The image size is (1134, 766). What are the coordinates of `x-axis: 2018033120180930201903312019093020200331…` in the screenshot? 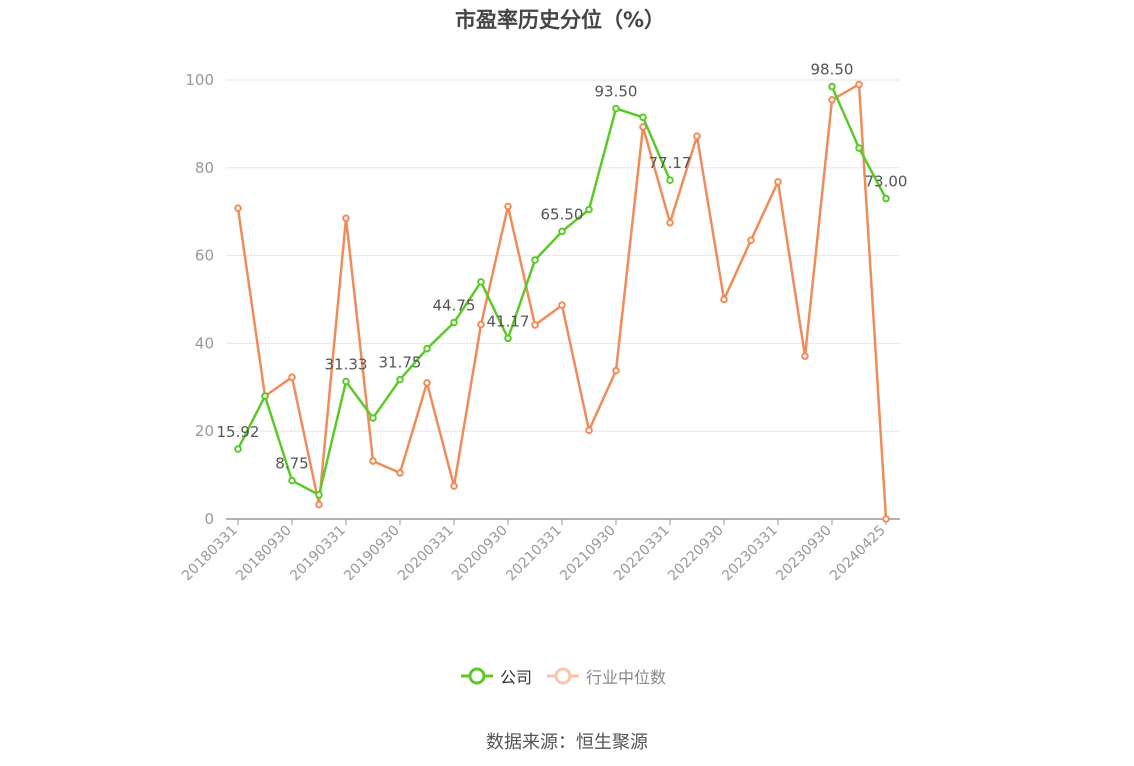 It's located at (539, 551).